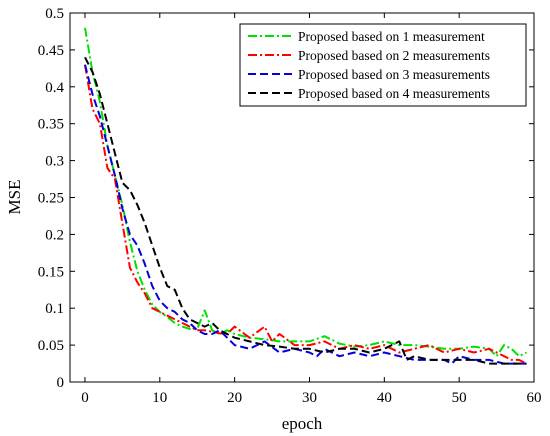 This screenshot has height=436, width=550. Describe the element at coordinates (14, 197) in the screenshot. I see `y-axis-label: MSE` at that location.